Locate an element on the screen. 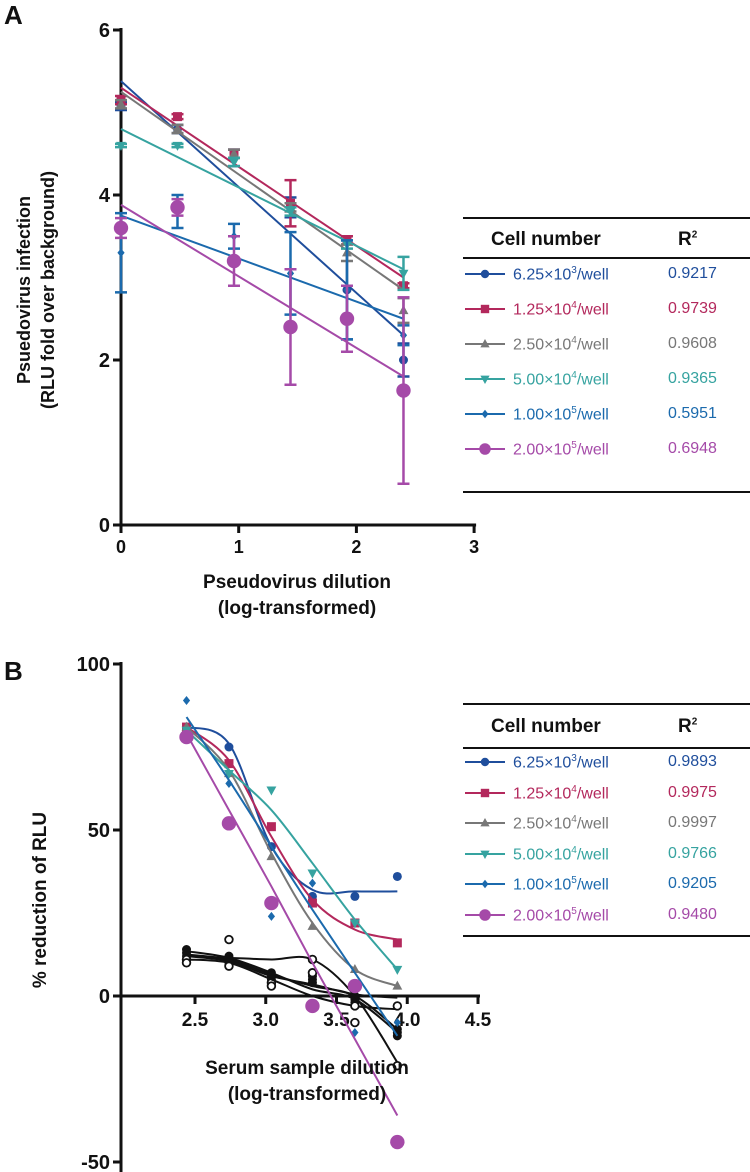 The width and height of the screenshot is (750, 1172). header-cell-number: Cell number is located at coordinates (546, 239).